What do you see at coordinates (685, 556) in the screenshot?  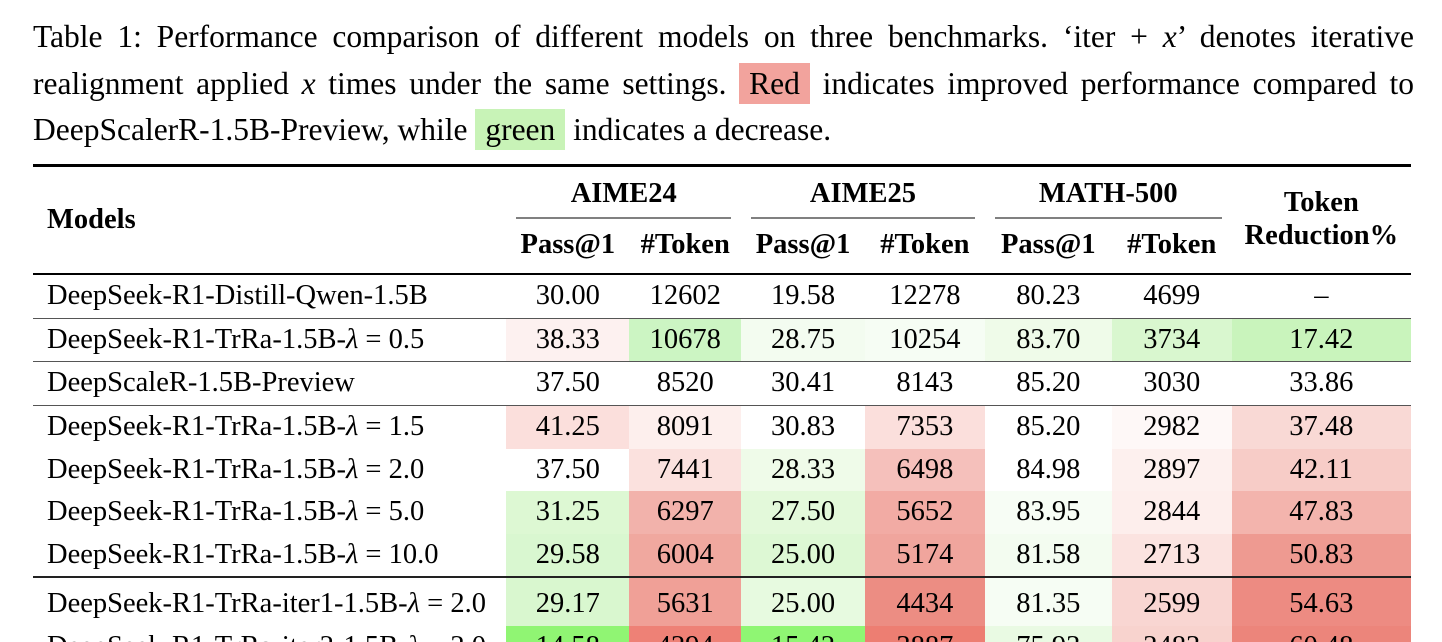 I see `value-cell: 6004` at bounding box center [685, 556].